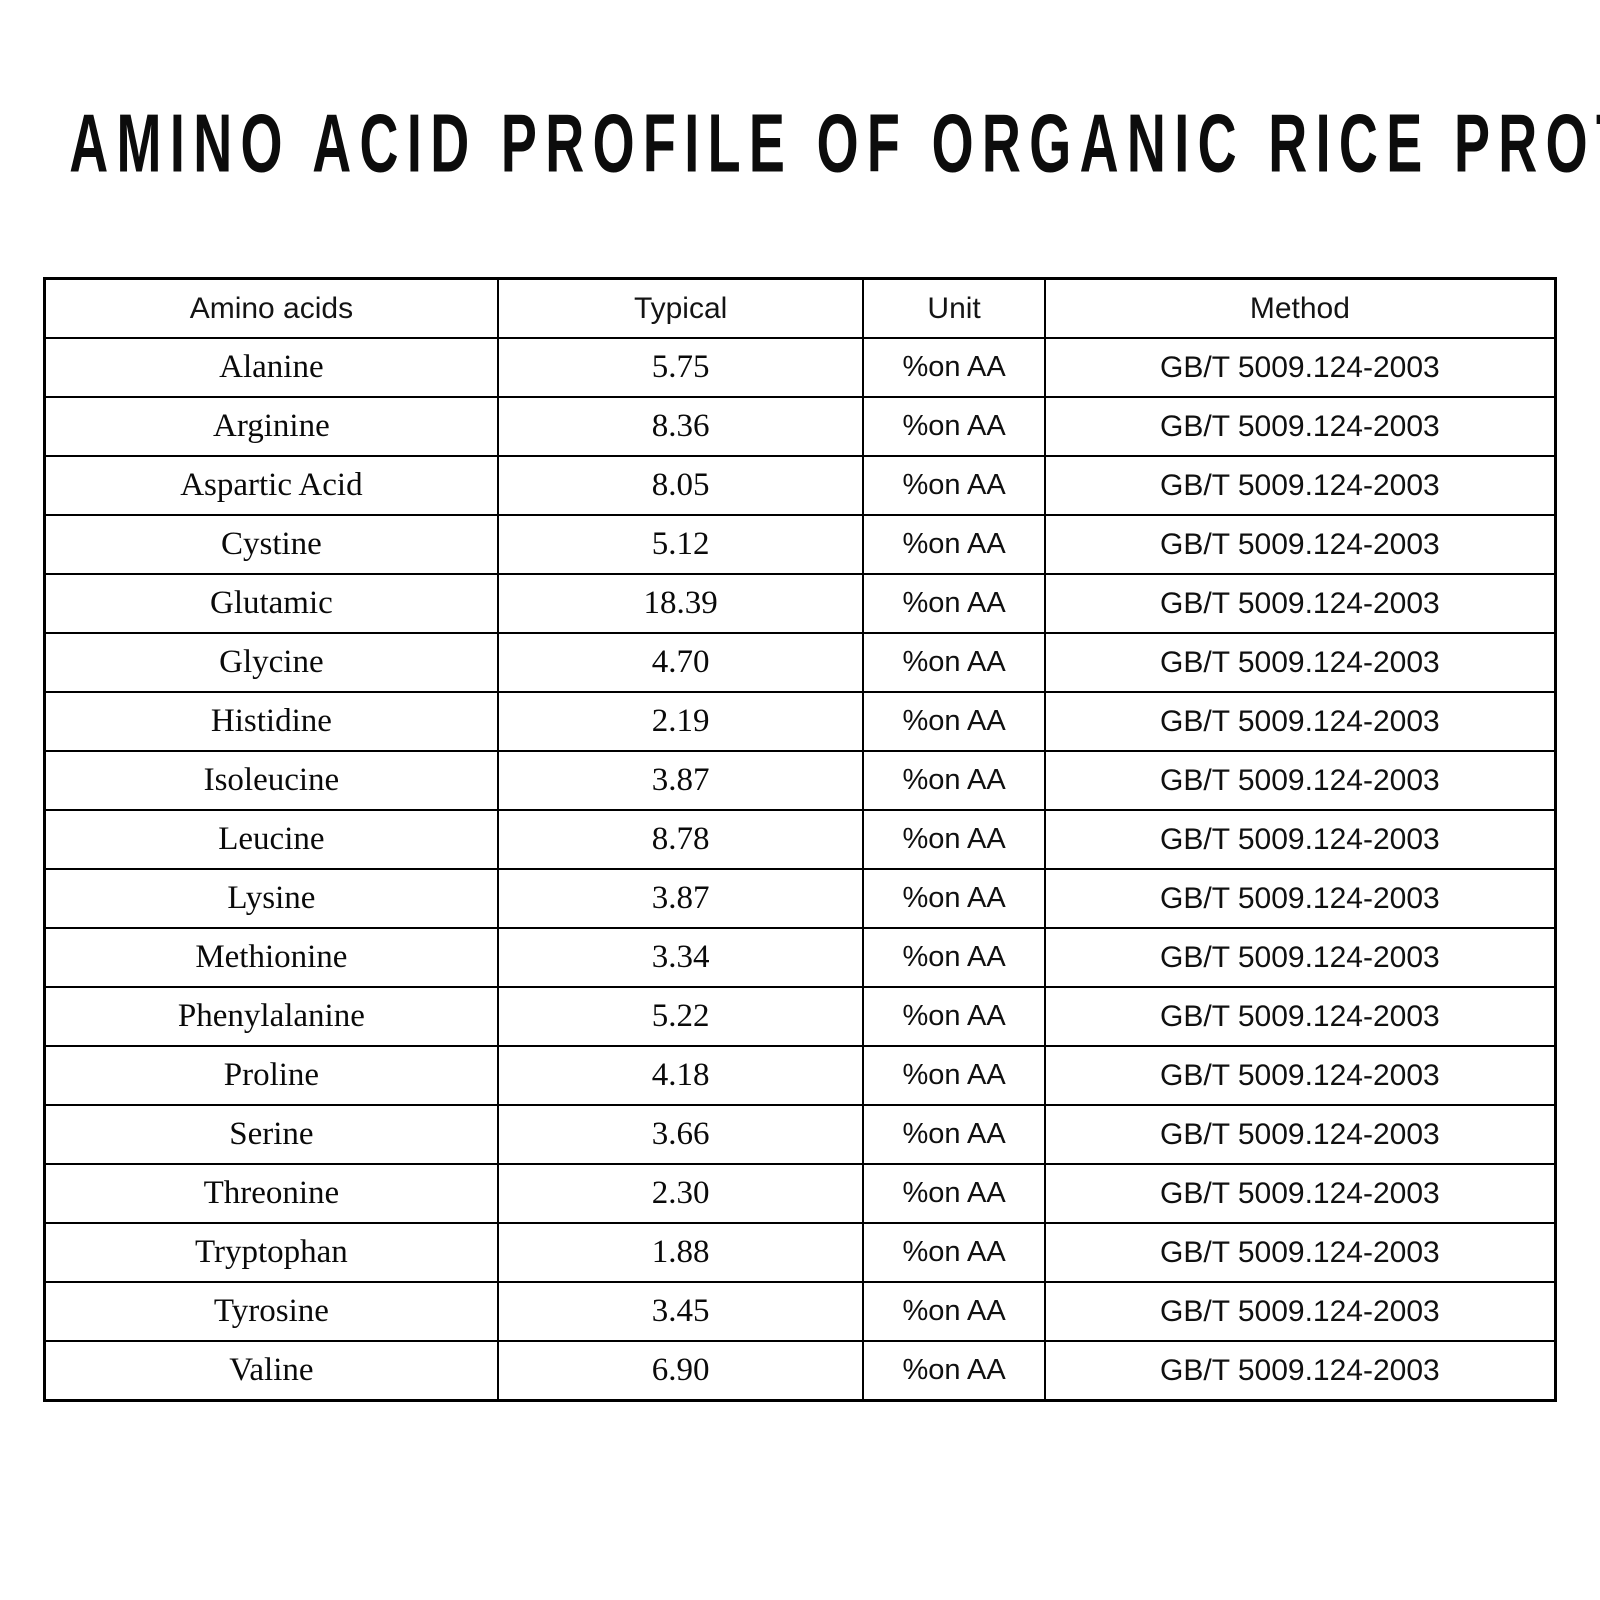  I want to click on table-row: Leucine 8.78 %on AA GB/T 5009.124-2003, so click(800, 839).